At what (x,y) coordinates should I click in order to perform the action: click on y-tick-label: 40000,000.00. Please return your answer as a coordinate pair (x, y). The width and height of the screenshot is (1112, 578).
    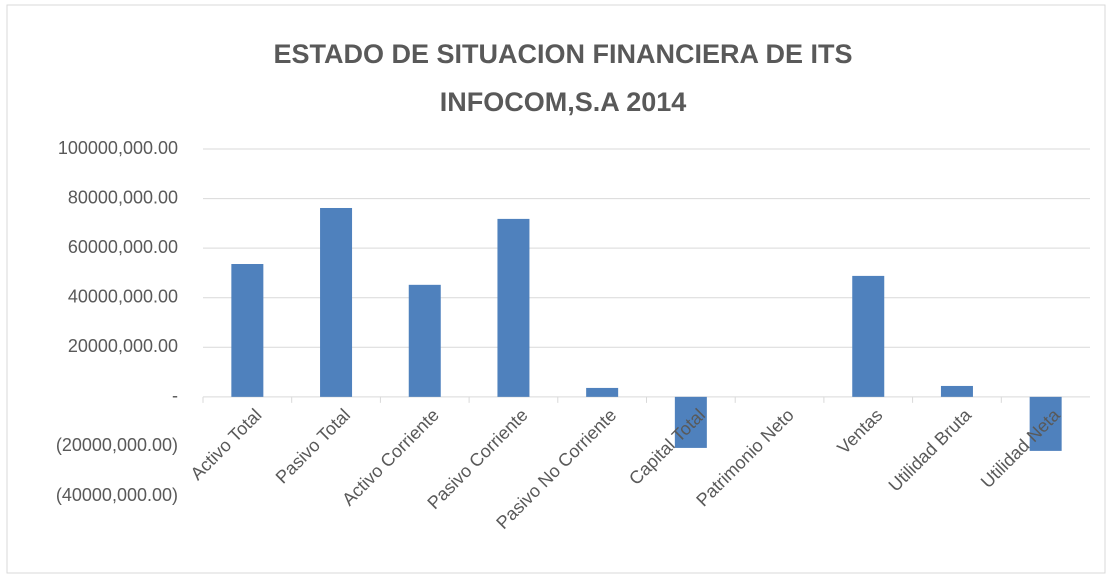
    Looking at the image, I should click on (123, 296).